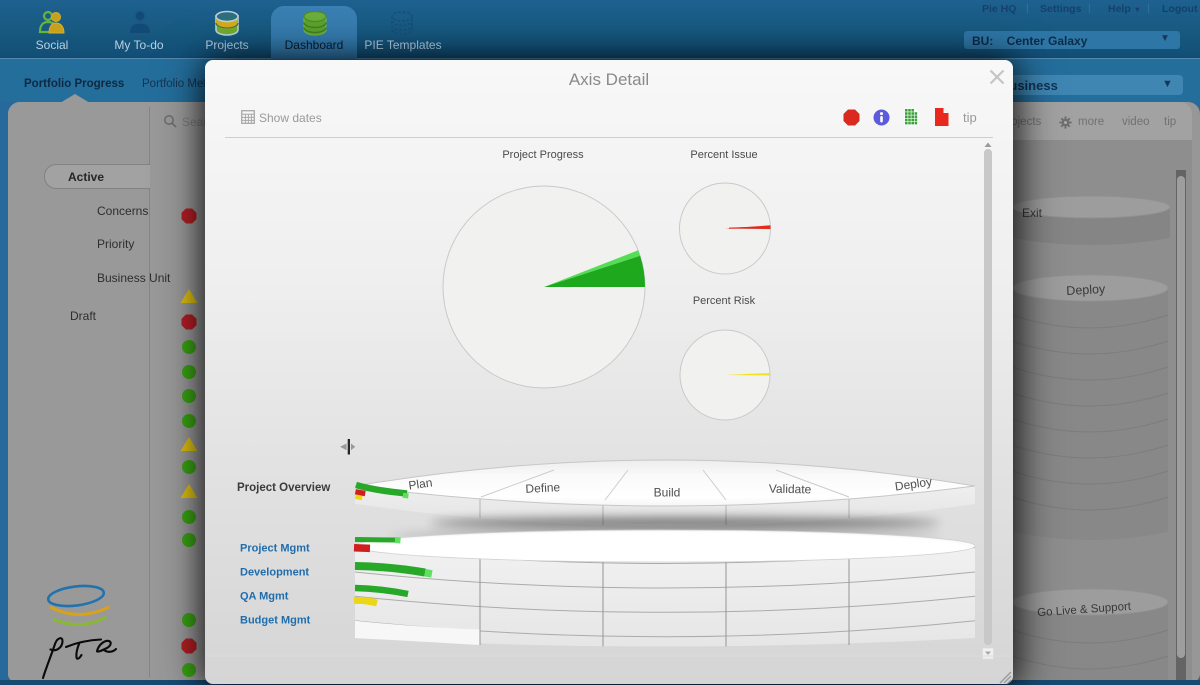 The height and width of the screenshot is (685, 1200). I want to click on svg-text: Project Mgmt, so click(275, 549).